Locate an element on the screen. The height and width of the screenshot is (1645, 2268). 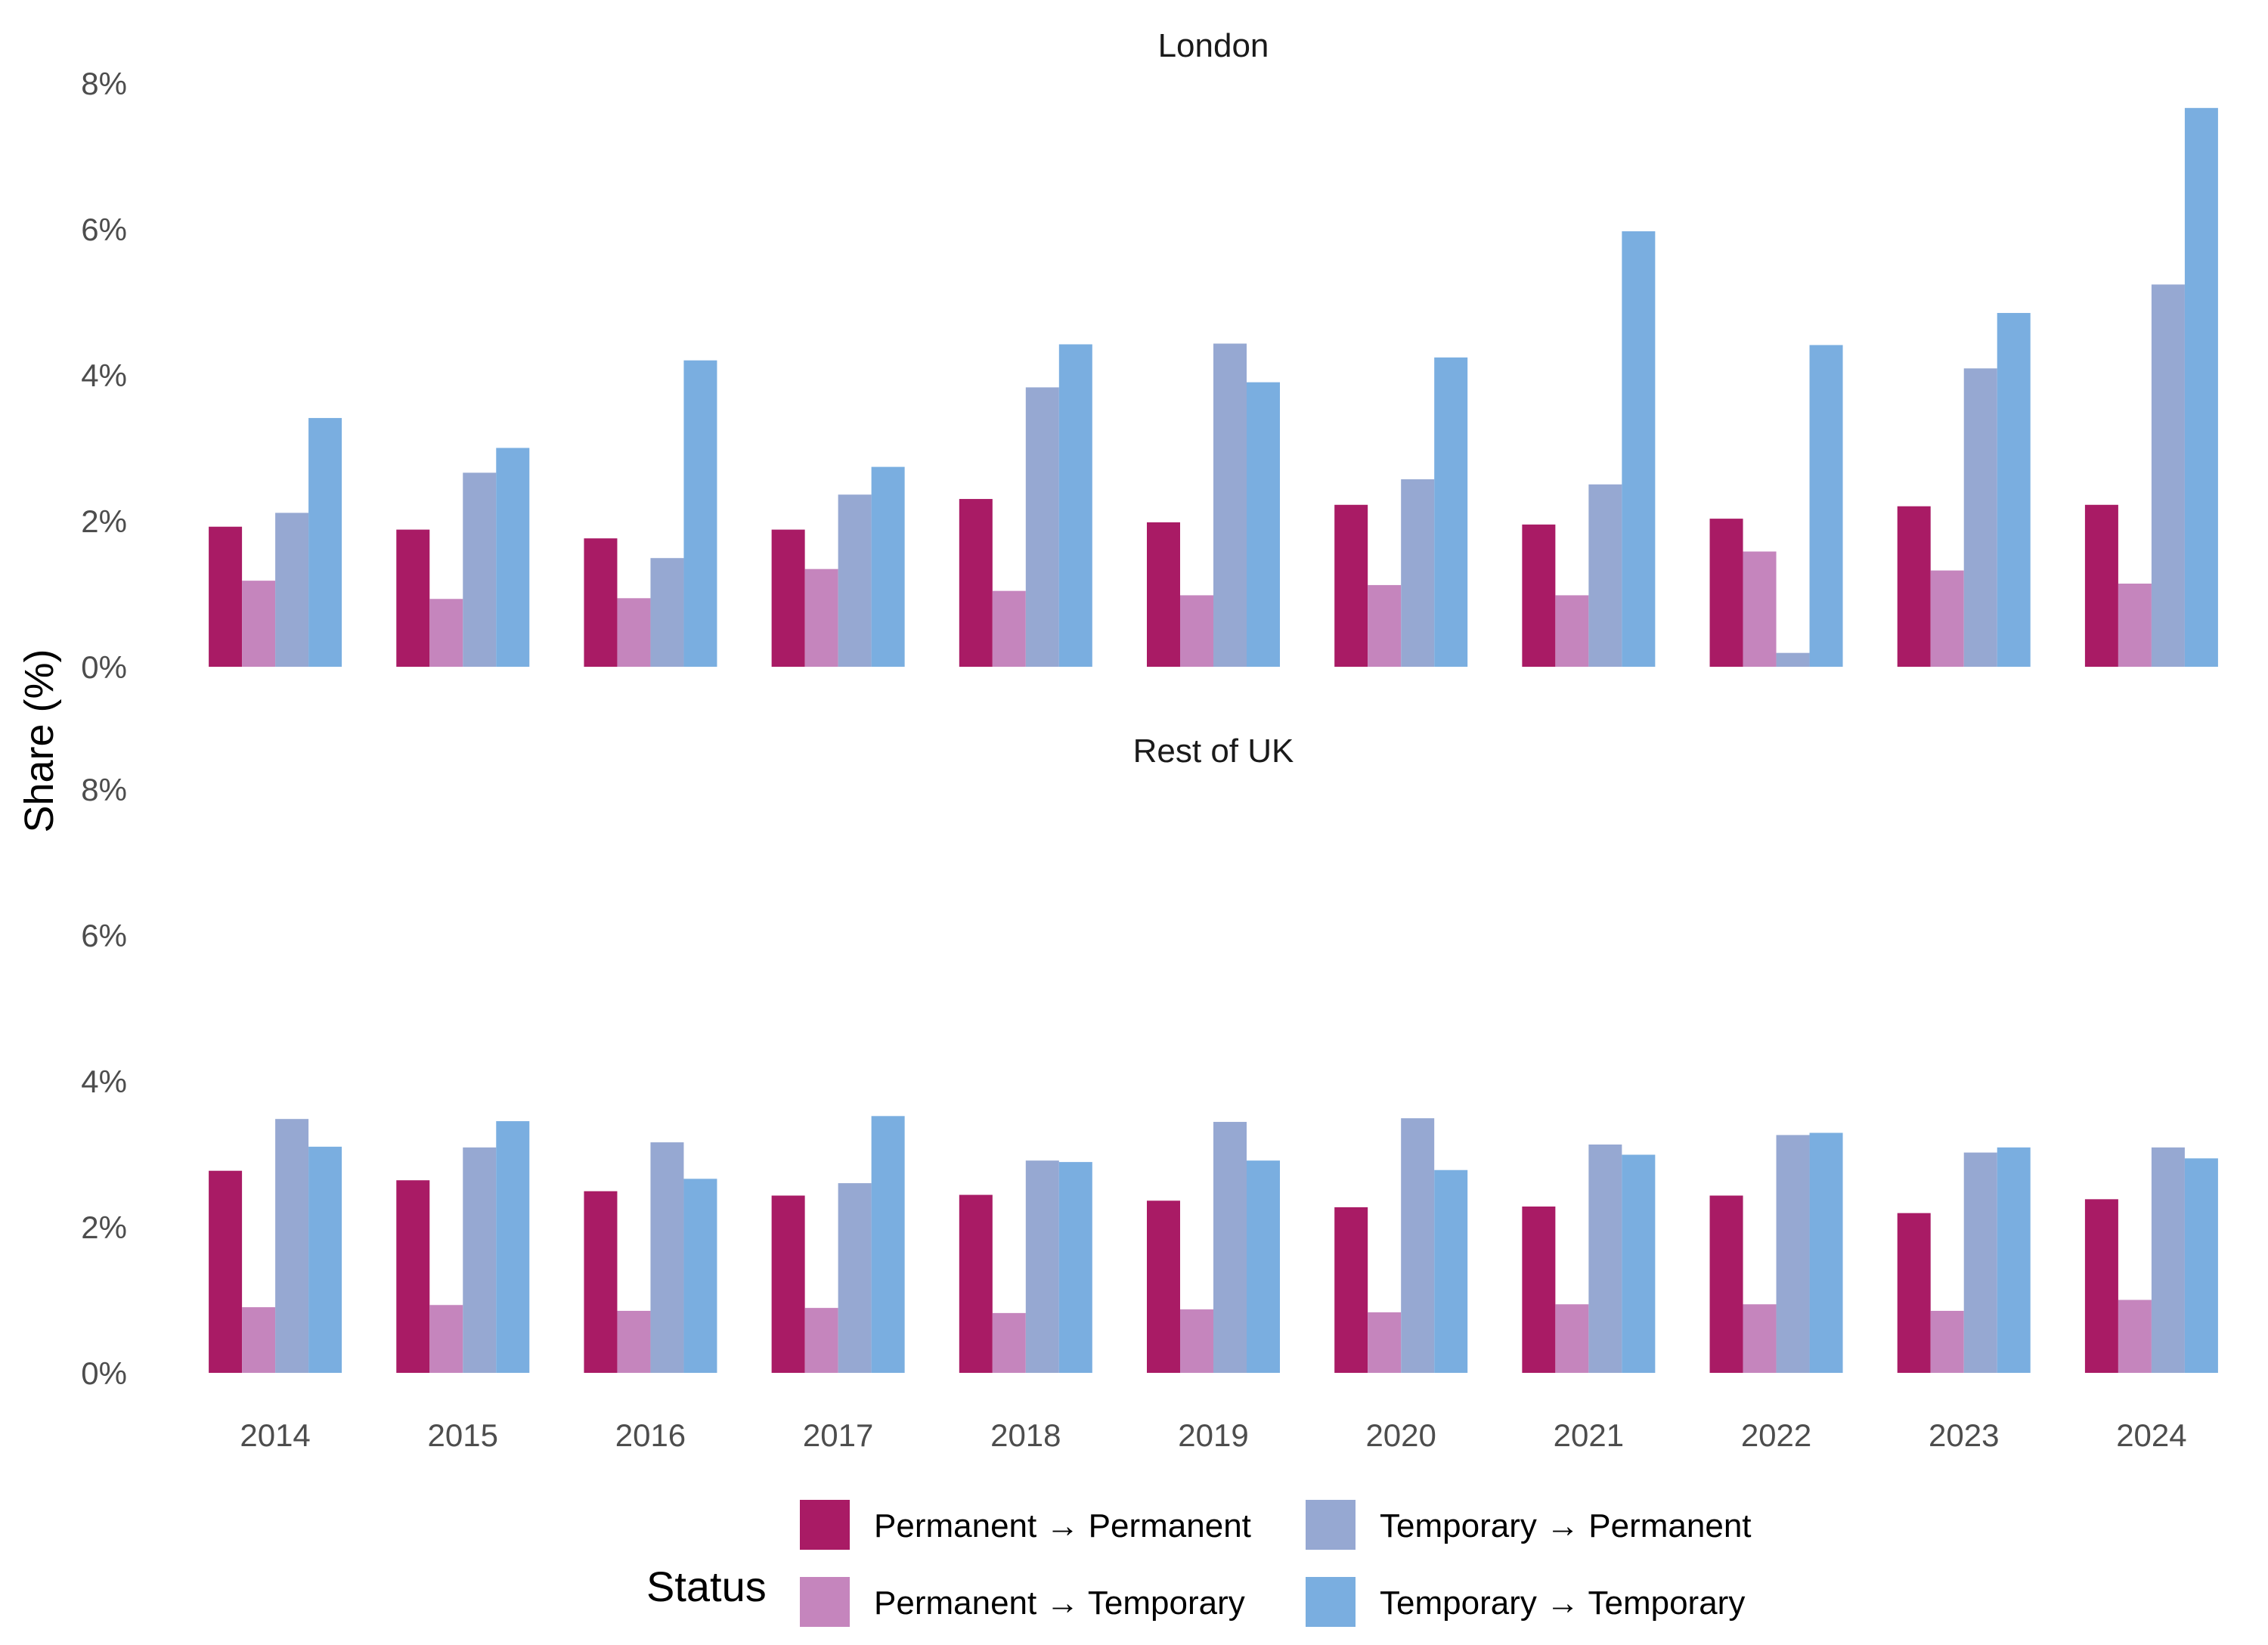
x-tick-label: 2015 is located at coordinates (463, 1435).